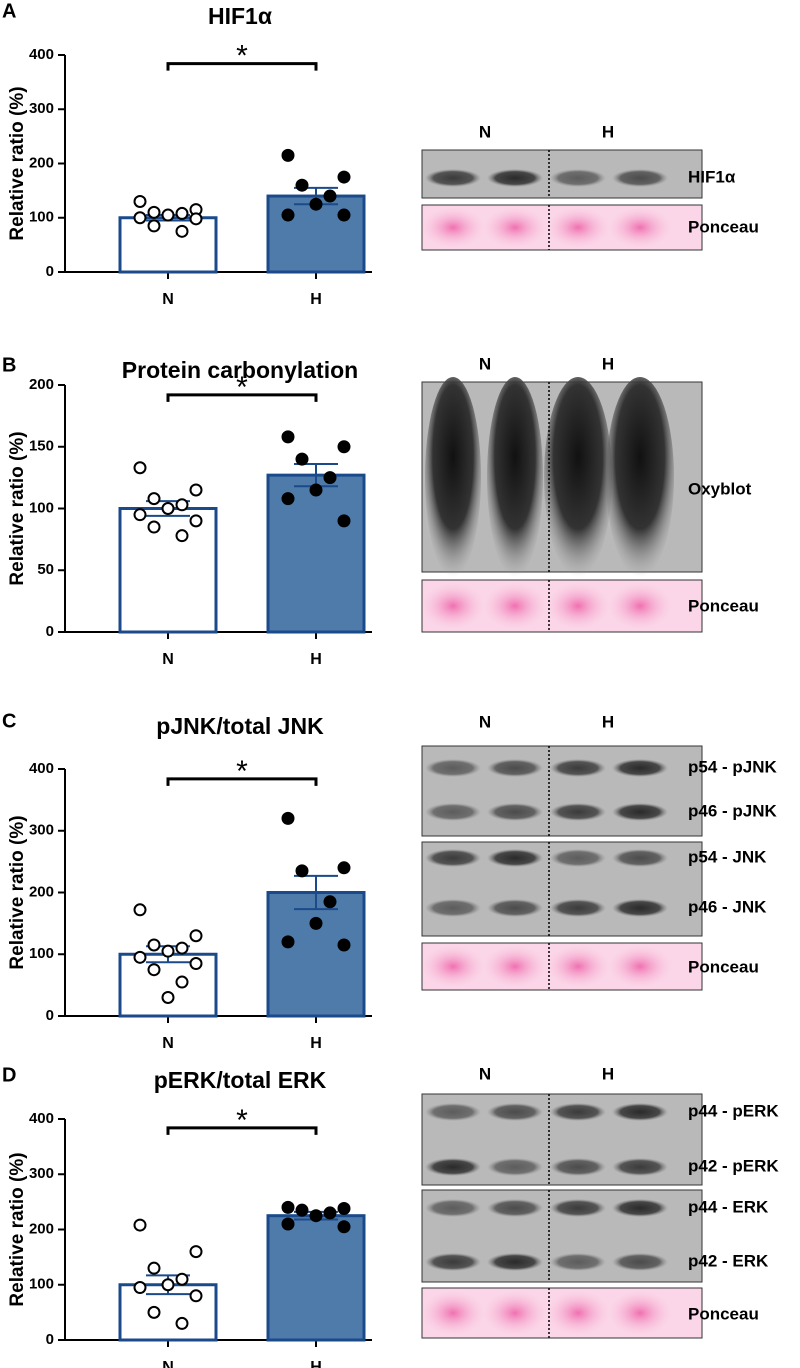 The image size is (800, 1368). What do you see at coordinates (242, 387) in the screenshot?
I see `significance-star: *` at bounding box center [242, 387].